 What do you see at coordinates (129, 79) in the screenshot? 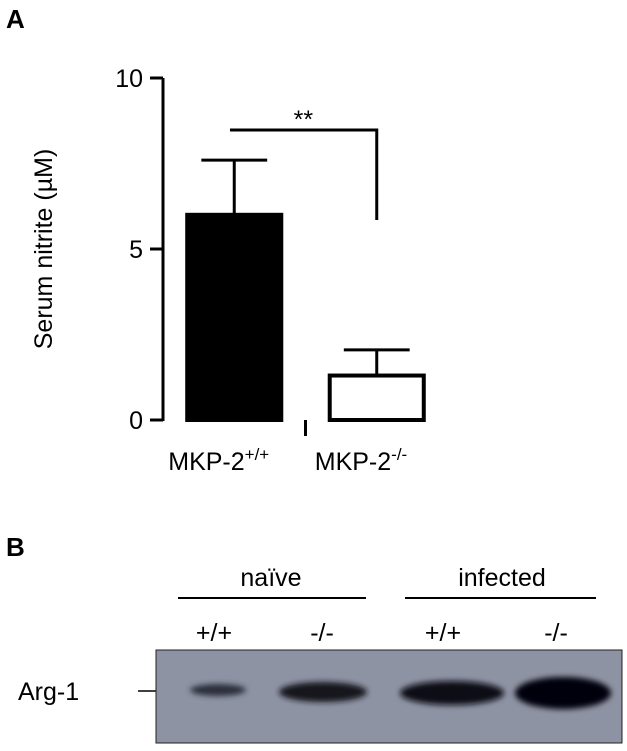
I see `y-tick-label: 10` at bounding box center [129, 79].